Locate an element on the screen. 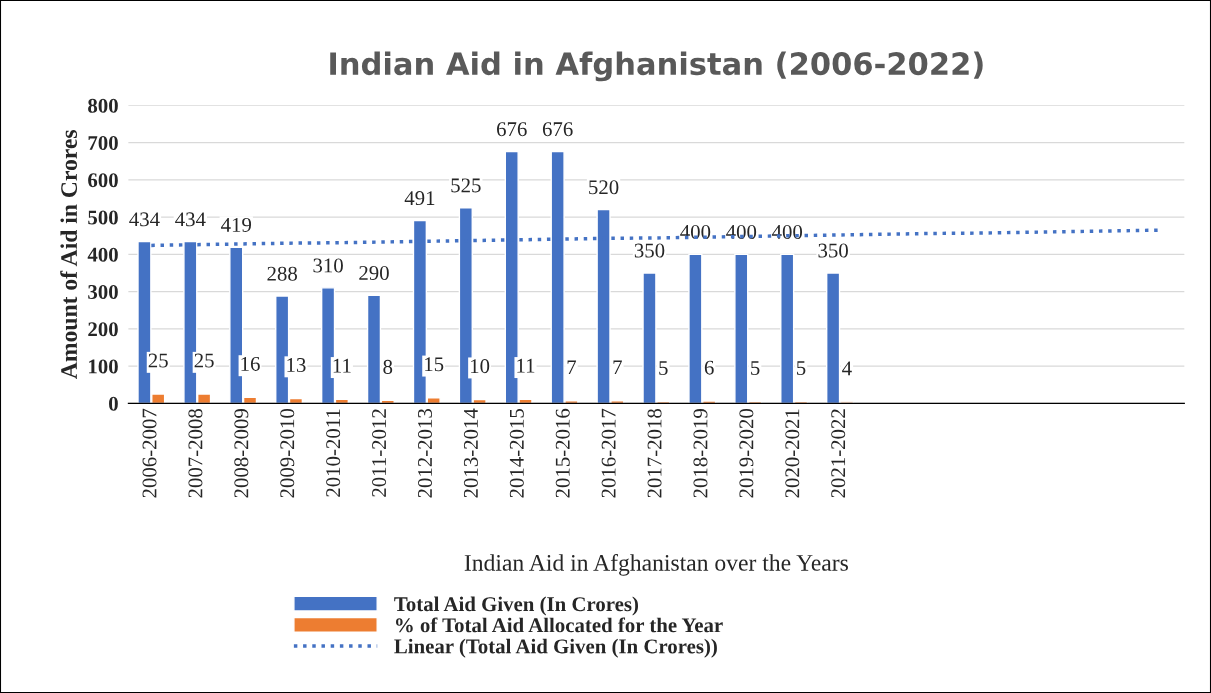 The image size is (1211, 693). y-tick-label: 0 is located at coordinates (113, 403).